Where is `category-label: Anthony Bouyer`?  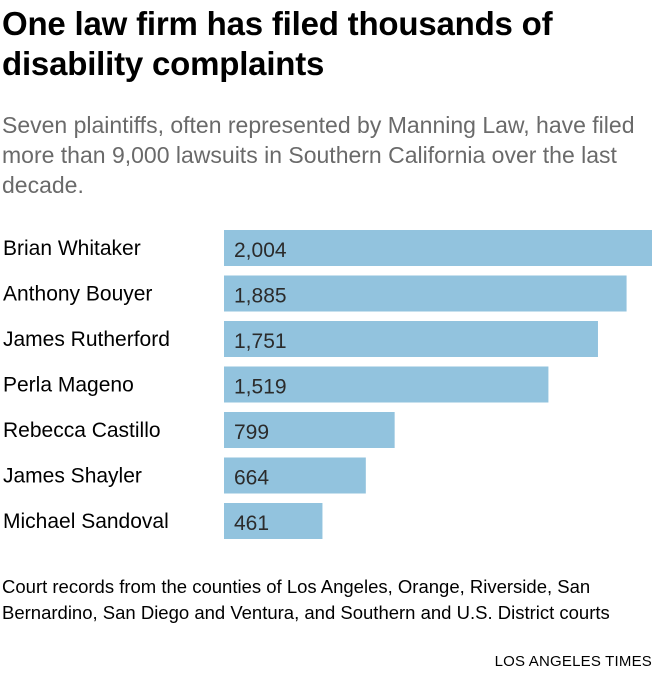
category-label: Anthony Bouyer is located at coordinates (77, 294).